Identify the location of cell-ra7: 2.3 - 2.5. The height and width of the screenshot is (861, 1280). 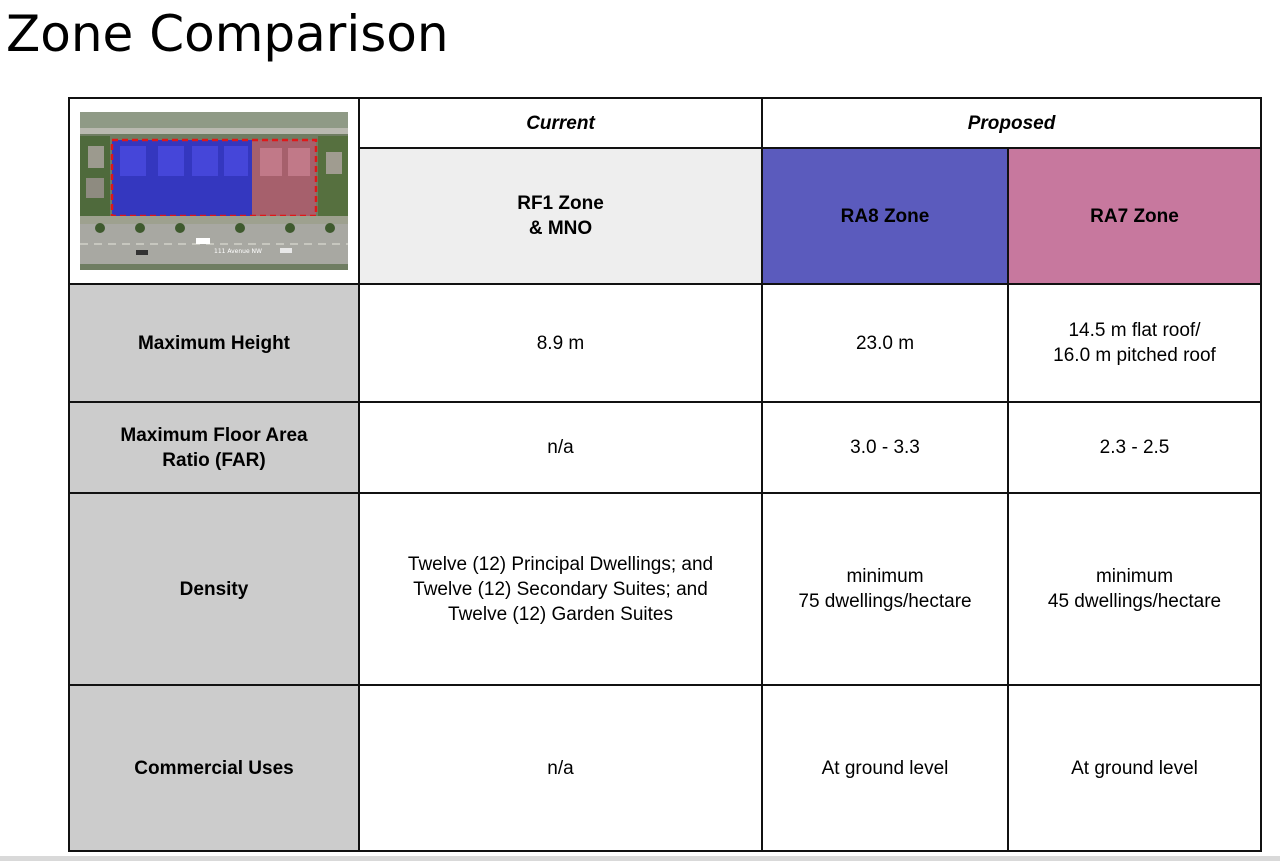
(1134, 447).